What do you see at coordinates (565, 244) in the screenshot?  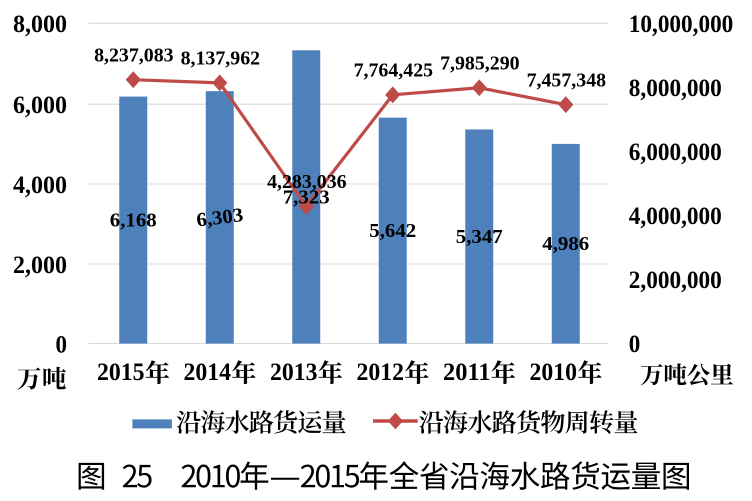 I see `svg-text: 4,986` at bounding box center [565, 244].